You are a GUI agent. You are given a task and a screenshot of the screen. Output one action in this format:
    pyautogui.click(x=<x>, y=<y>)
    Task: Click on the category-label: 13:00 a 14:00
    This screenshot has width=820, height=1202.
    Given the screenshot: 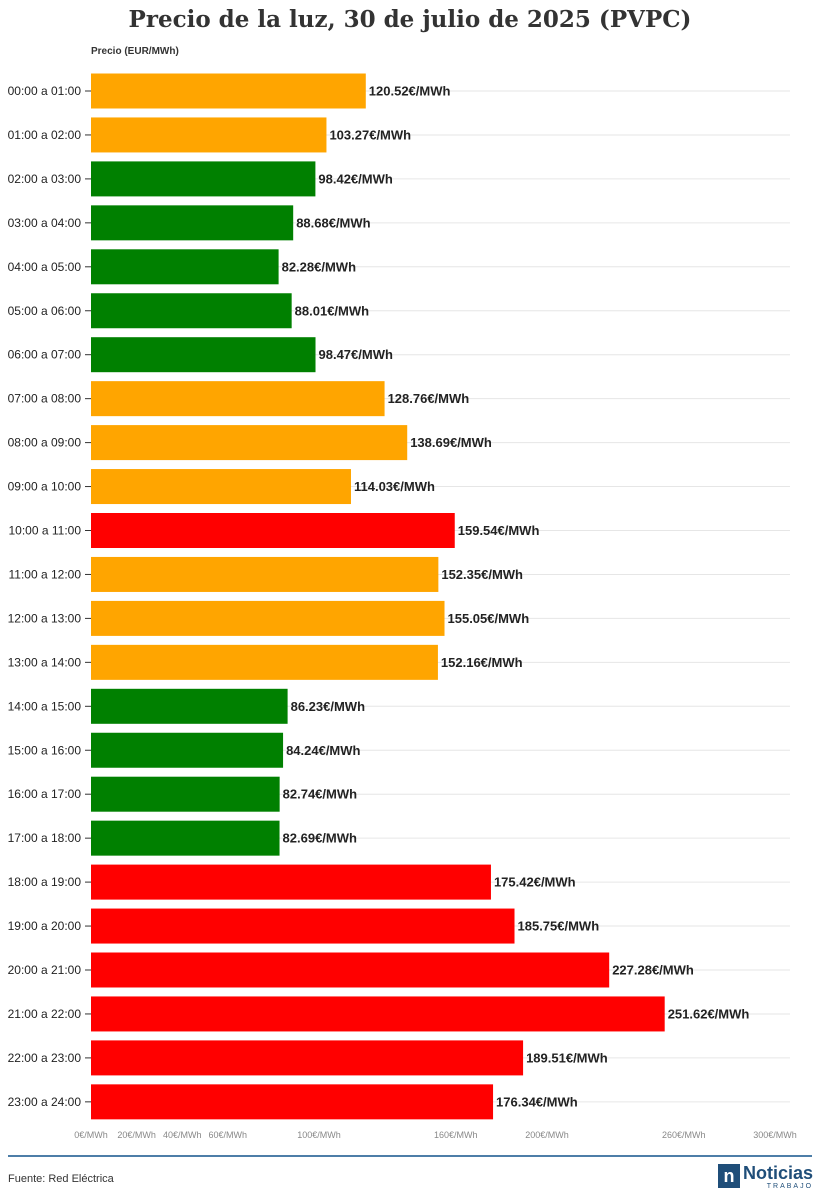 What is the action you would take?
    pyautogui.click(x=45, y=662)
    